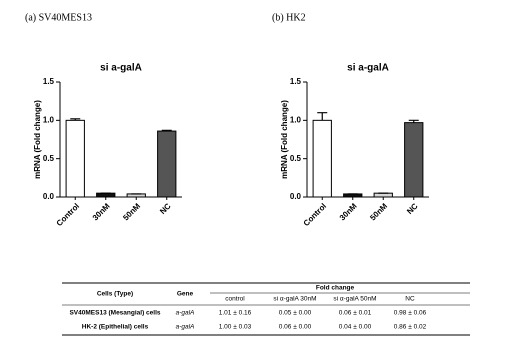 This screenshot has width=527, height=348. Describe the element at coordinates (289, 17) in the screenshot. I see `panel-label: (b) HK2` at that location.